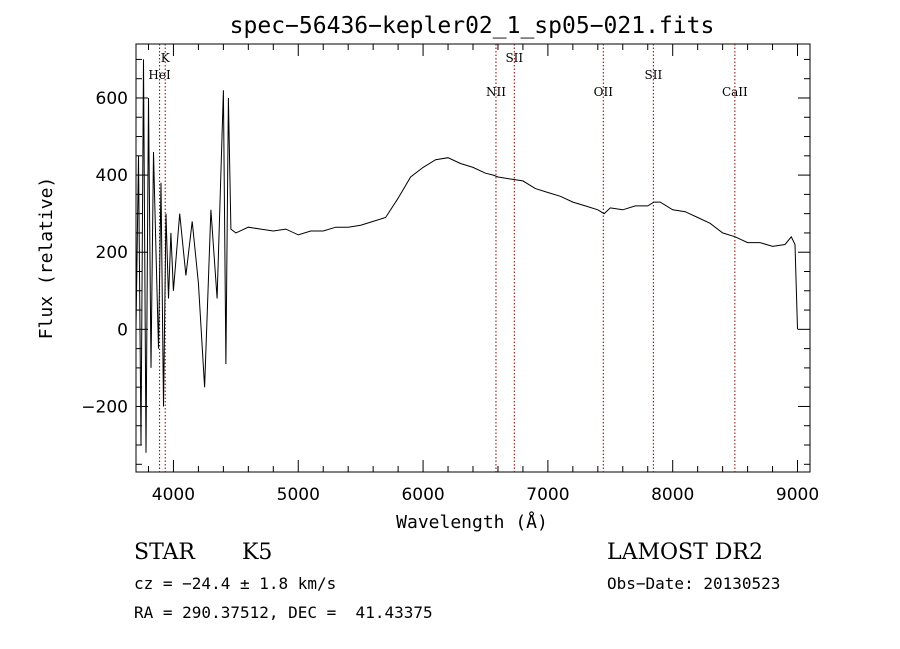 The height and width of the screenshot is (649, 900). What do you see at coordinates (472, 522) in the screenshot?
I see `x-axis-label: Wavelength (Å)` at bounding box center [472, 522].